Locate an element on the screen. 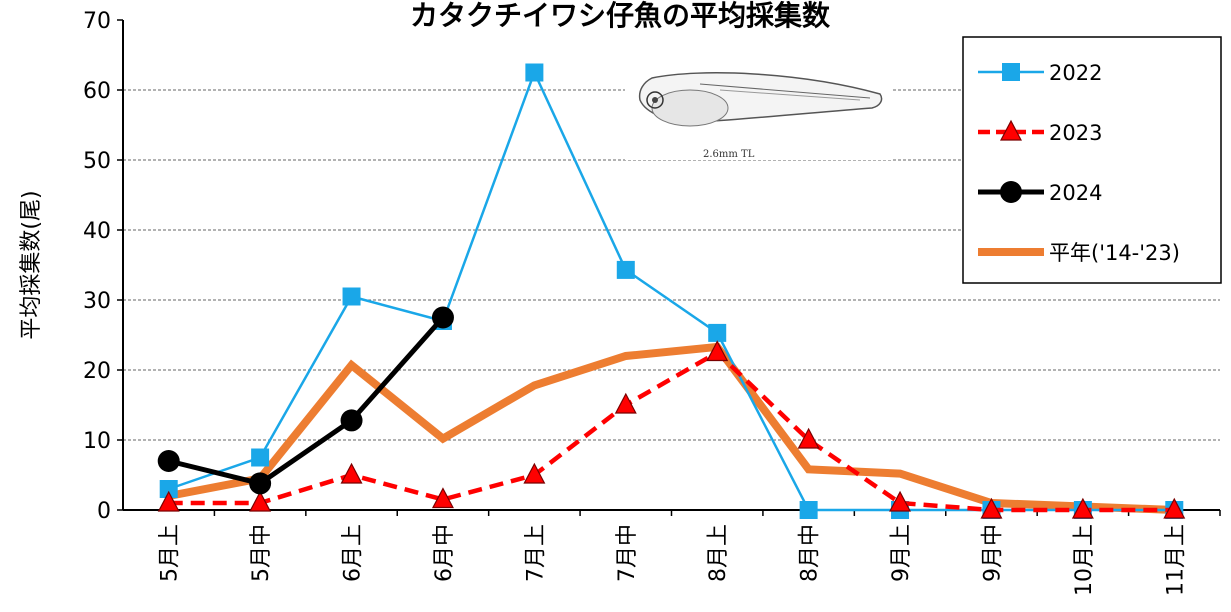  x-tick-label: 5月上 is located at coordinates (170, 553).